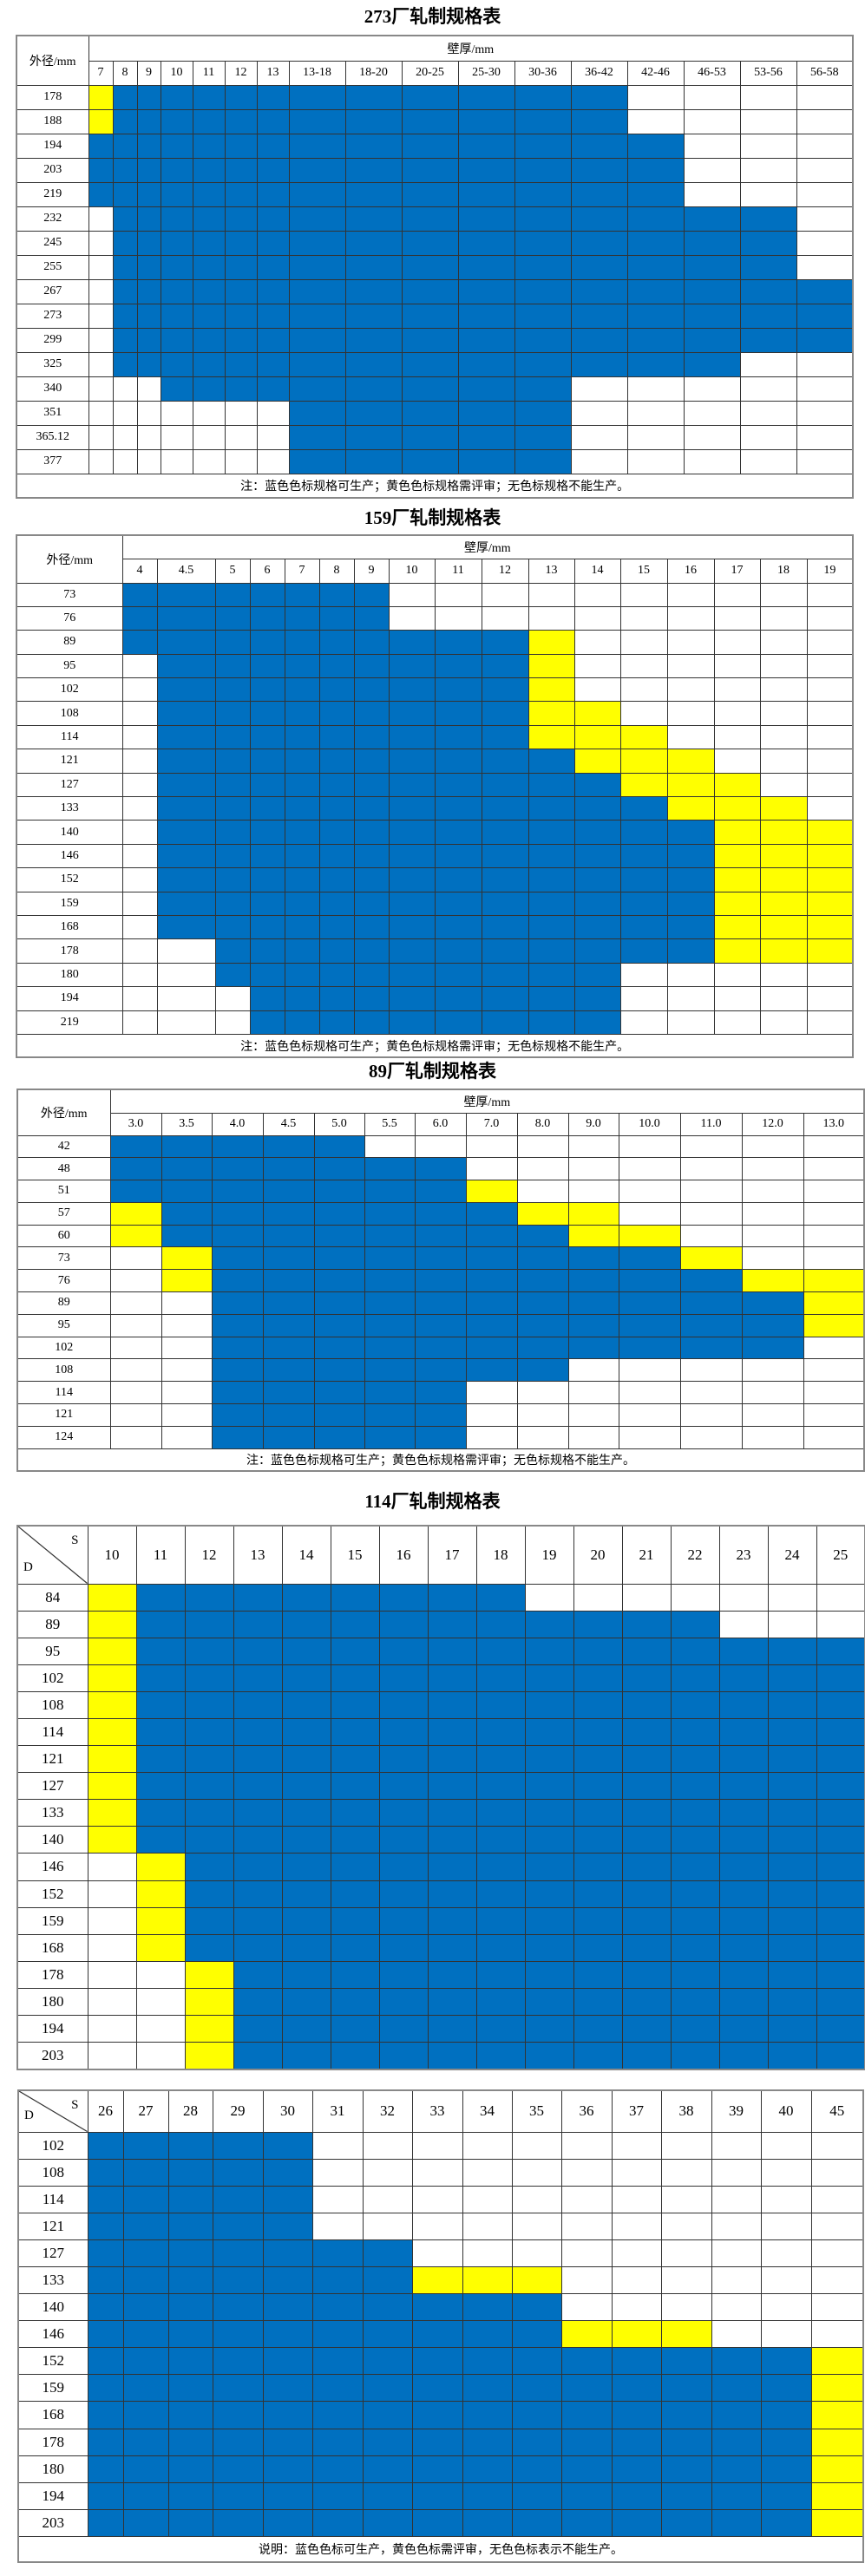 The image size is (865, 2576). What do you see at coordinates (737, 571) in the screenshot?
I see `column-header: 17` at bounding box center [737, 571].